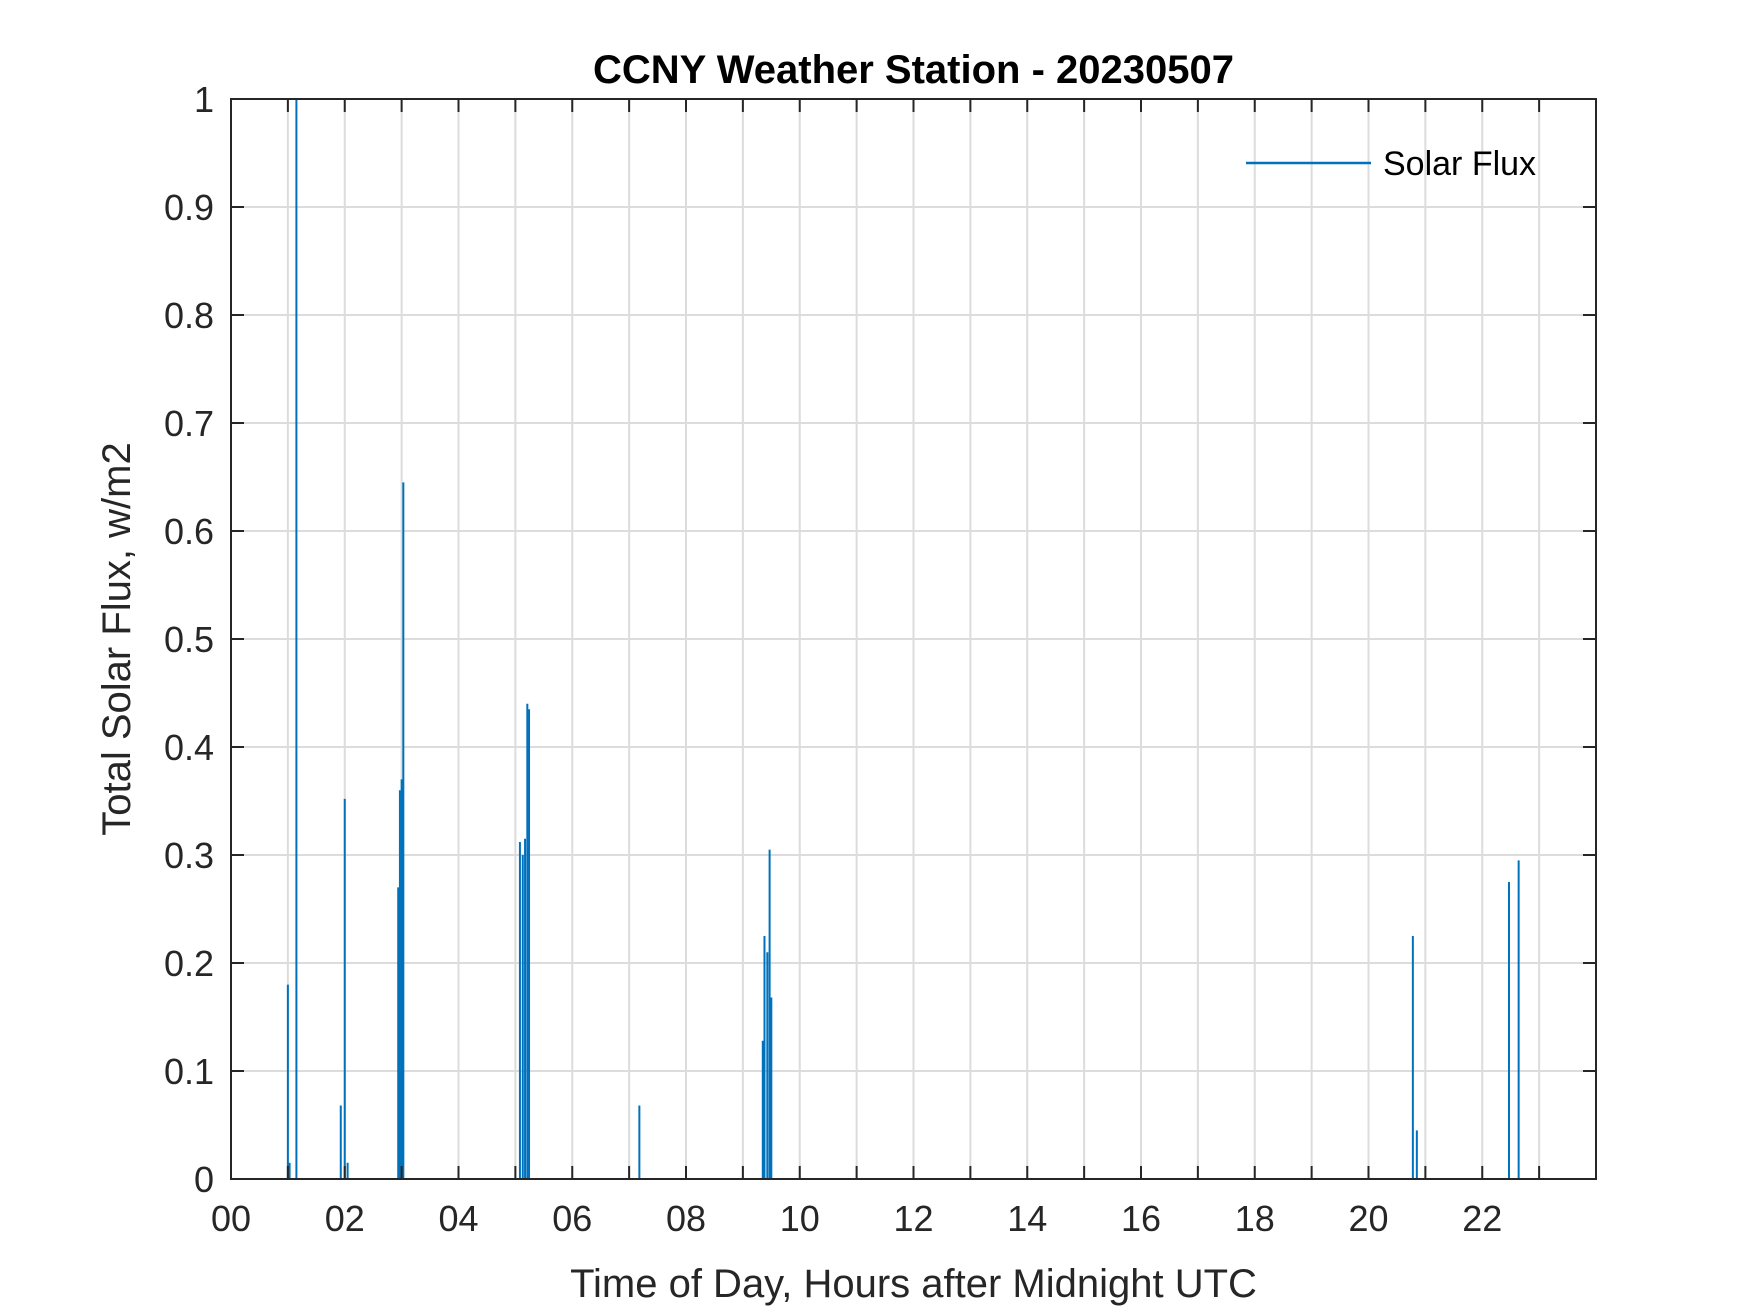 The width and height of the screenshot is (1750, 1313). Describe the element at coordinates (572, 1218) in the screenshot. I see `x-tick-label: 06` at that location.